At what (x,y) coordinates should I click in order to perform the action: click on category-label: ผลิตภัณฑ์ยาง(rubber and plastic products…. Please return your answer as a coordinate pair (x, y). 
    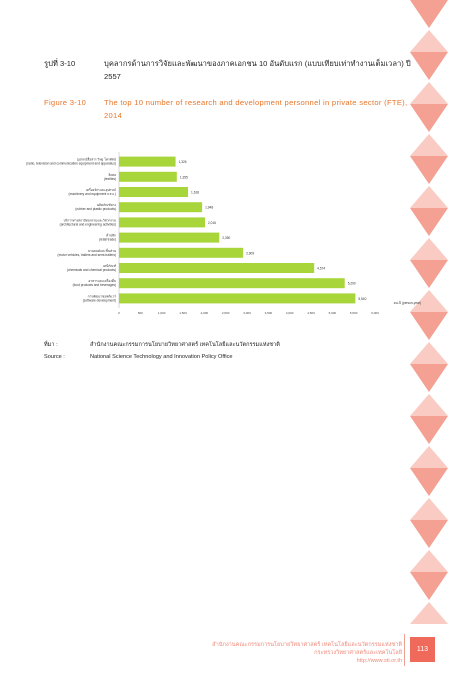
    Looking at the image, I should click on (95, 207).